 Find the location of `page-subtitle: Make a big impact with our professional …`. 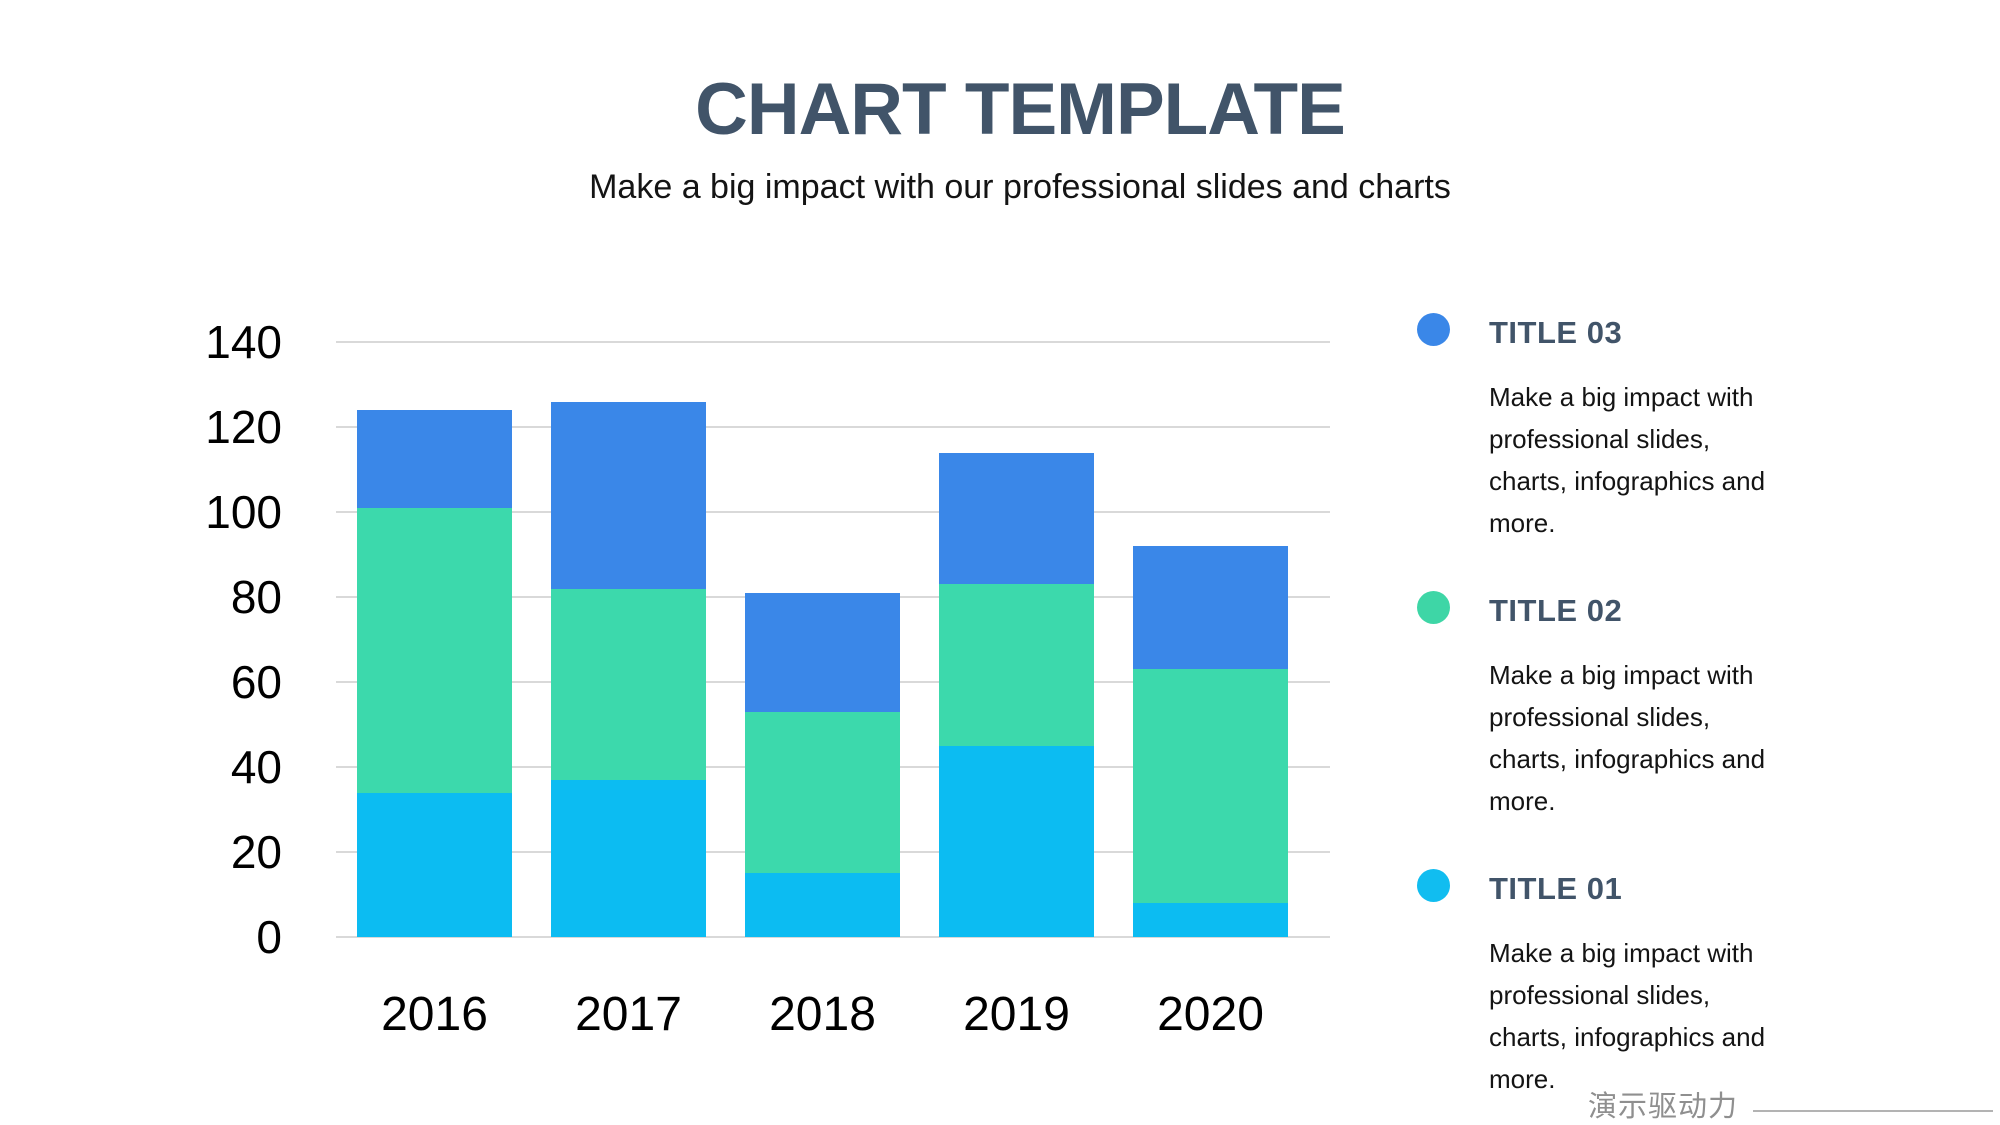

page-subtitle: Make a big impact with our professional … is located at coordinates (1020, 187).